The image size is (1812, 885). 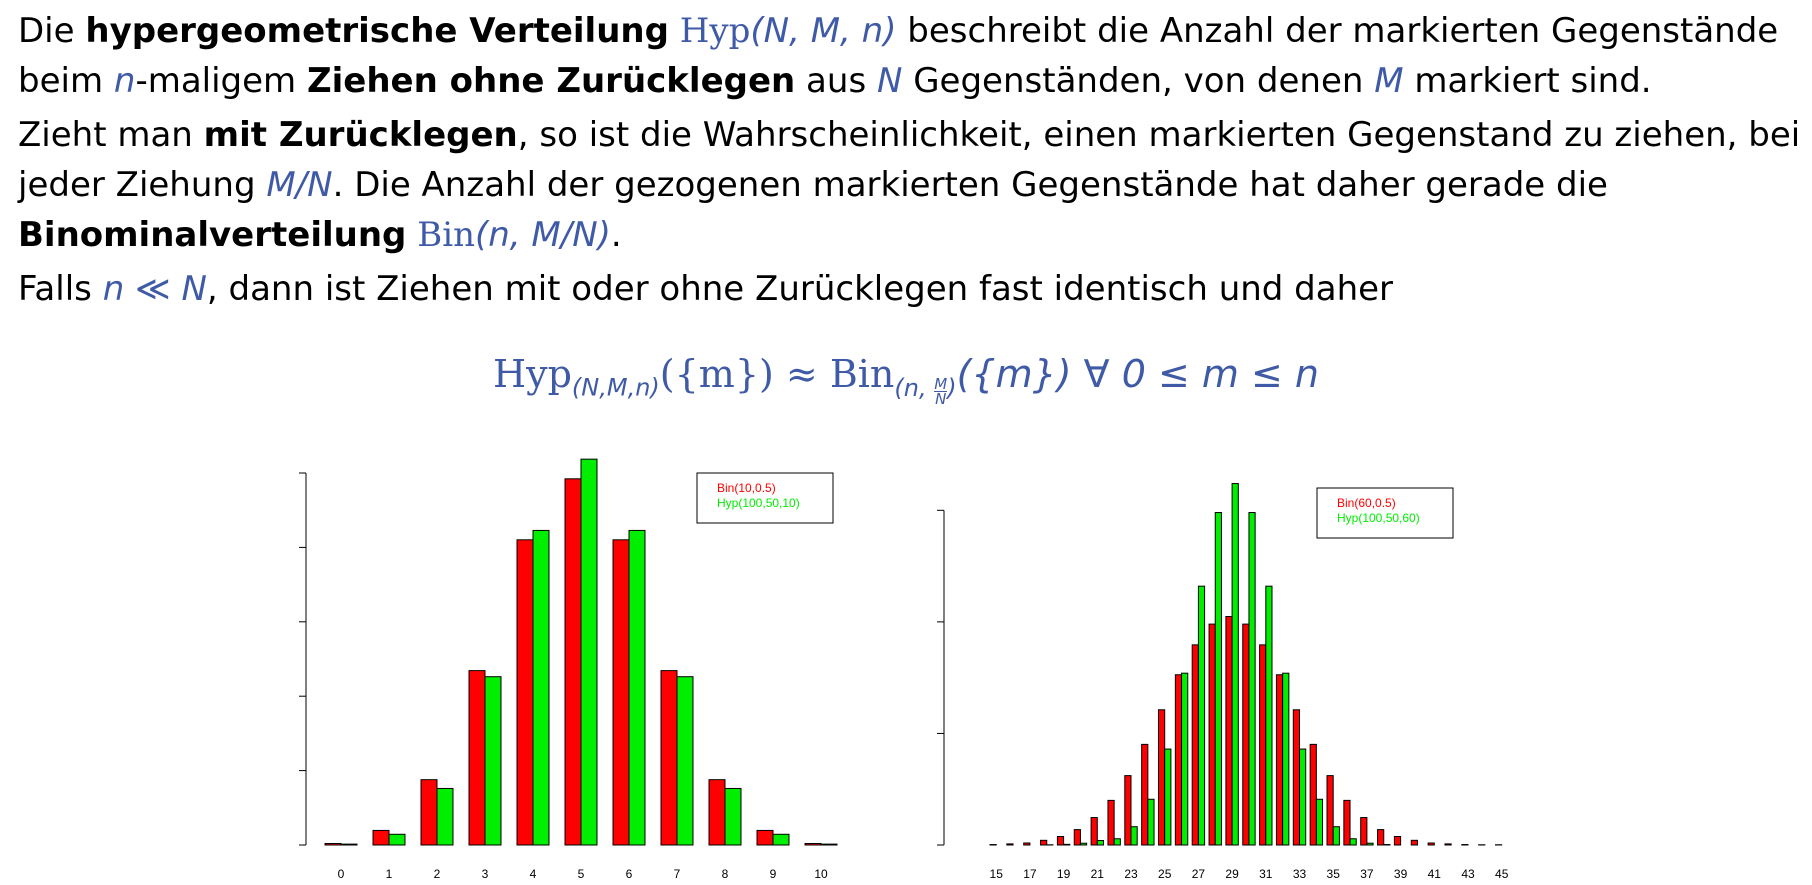 I want to click on legend-entry: Hyp(100,50,10), so click(x=758, y=503).